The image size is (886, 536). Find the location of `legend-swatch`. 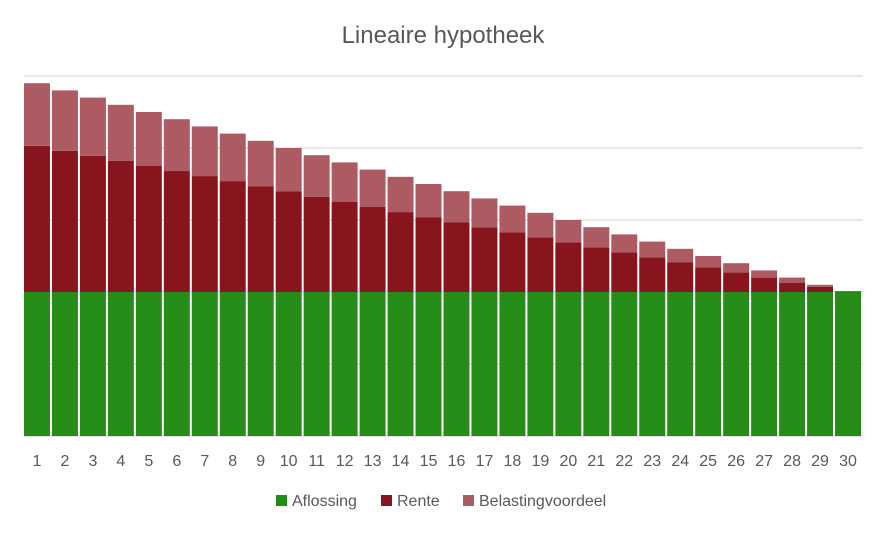

legend-swatch is located at coordinates (386, 500).